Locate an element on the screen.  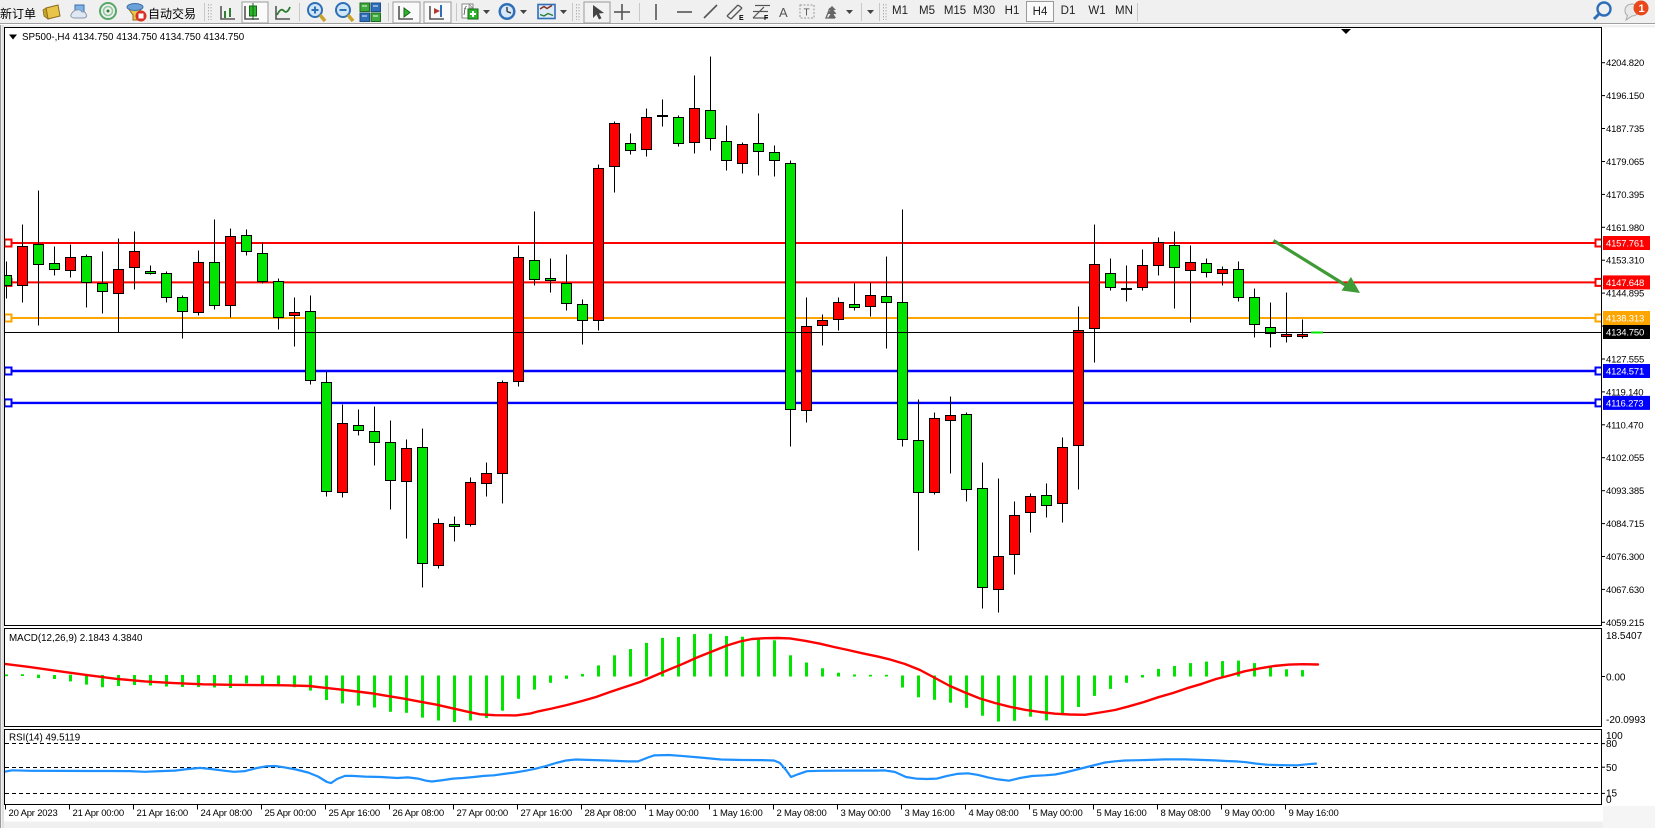
svg-text: 4067.630 is located at coordinates (1625, 590).